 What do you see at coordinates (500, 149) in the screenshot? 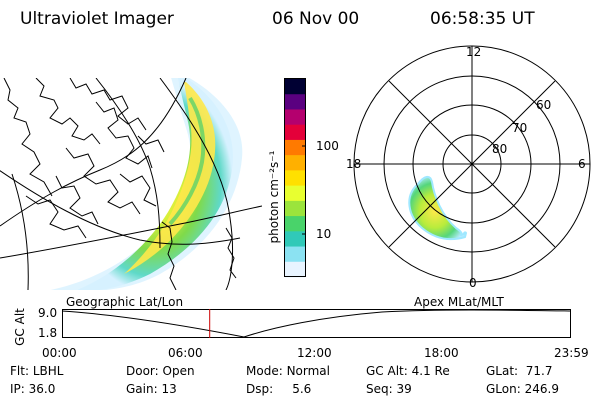
I see `lat-label-80: 80` at bounding box center [500, 149].